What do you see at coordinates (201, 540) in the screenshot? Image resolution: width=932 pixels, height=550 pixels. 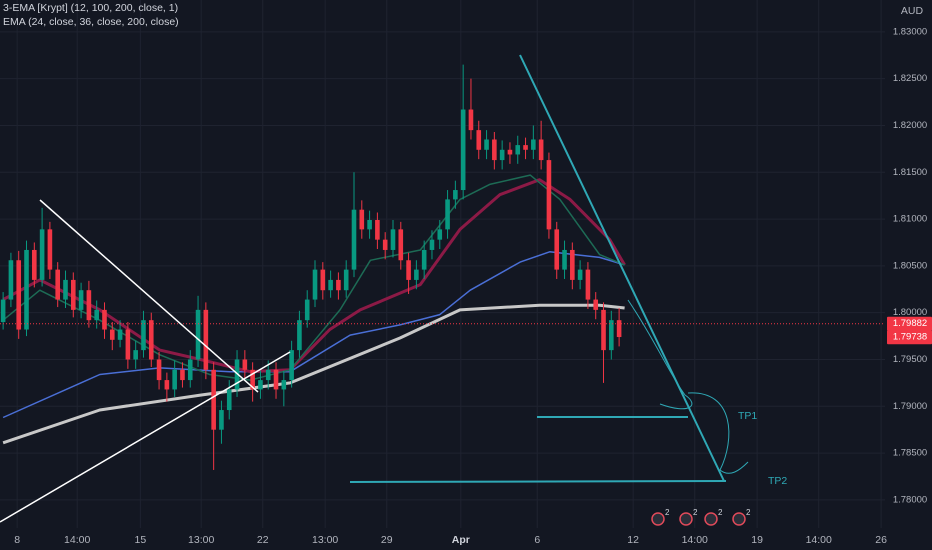 I see `x-tick-label: 13:00` at bounding box center [201, 540].